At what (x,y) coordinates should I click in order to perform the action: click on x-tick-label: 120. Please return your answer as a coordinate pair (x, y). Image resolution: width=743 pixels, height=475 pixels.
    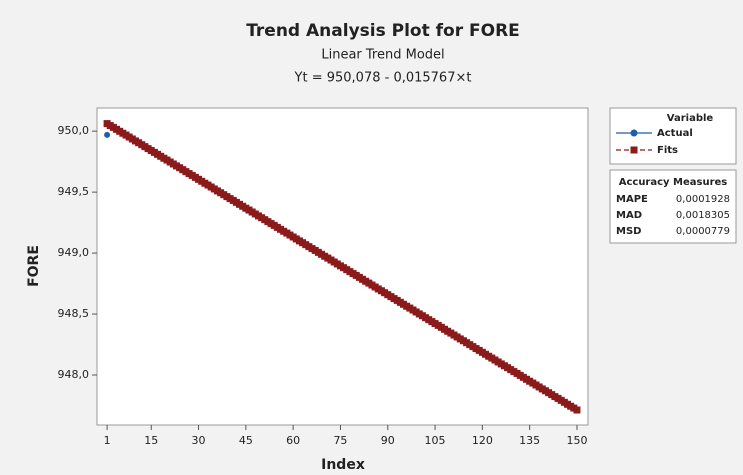
    Looking at the image, I should click on (482, 440).